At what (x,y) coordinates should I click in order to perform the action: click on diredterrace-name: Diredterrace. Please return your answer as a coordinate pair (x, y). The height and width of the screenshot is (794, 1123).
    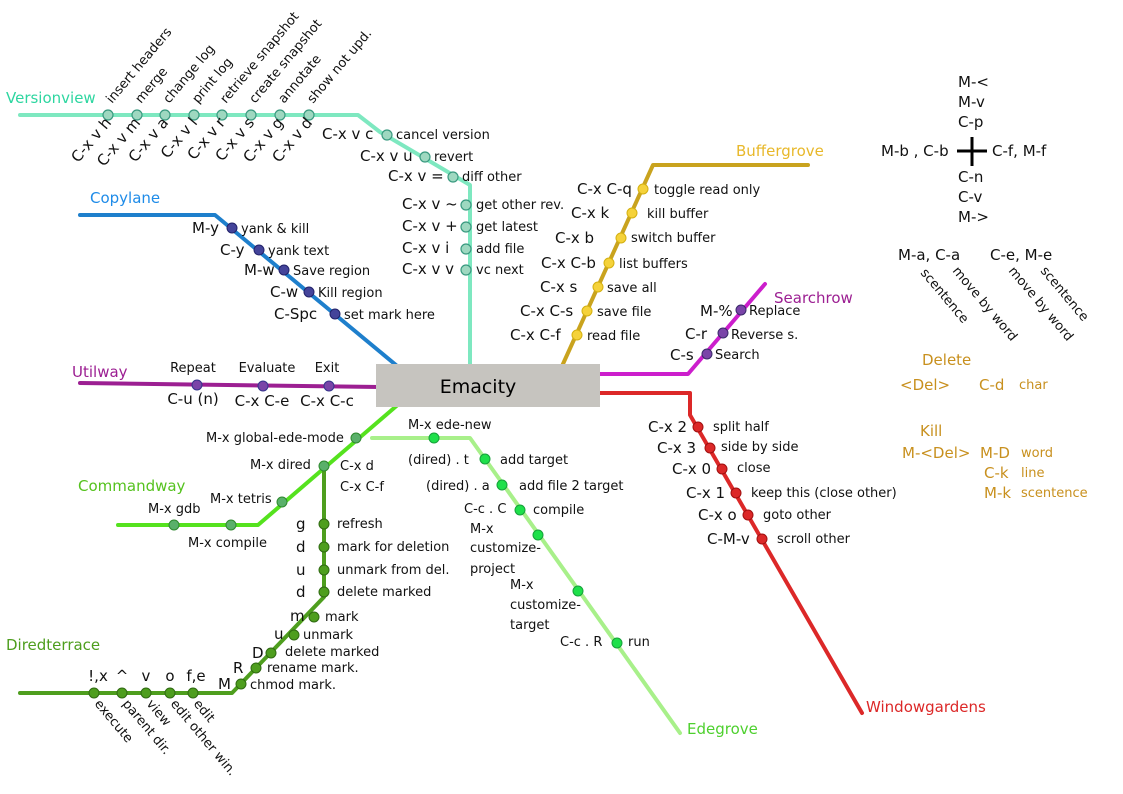
    Looking at the image, I should click on (53, 645).